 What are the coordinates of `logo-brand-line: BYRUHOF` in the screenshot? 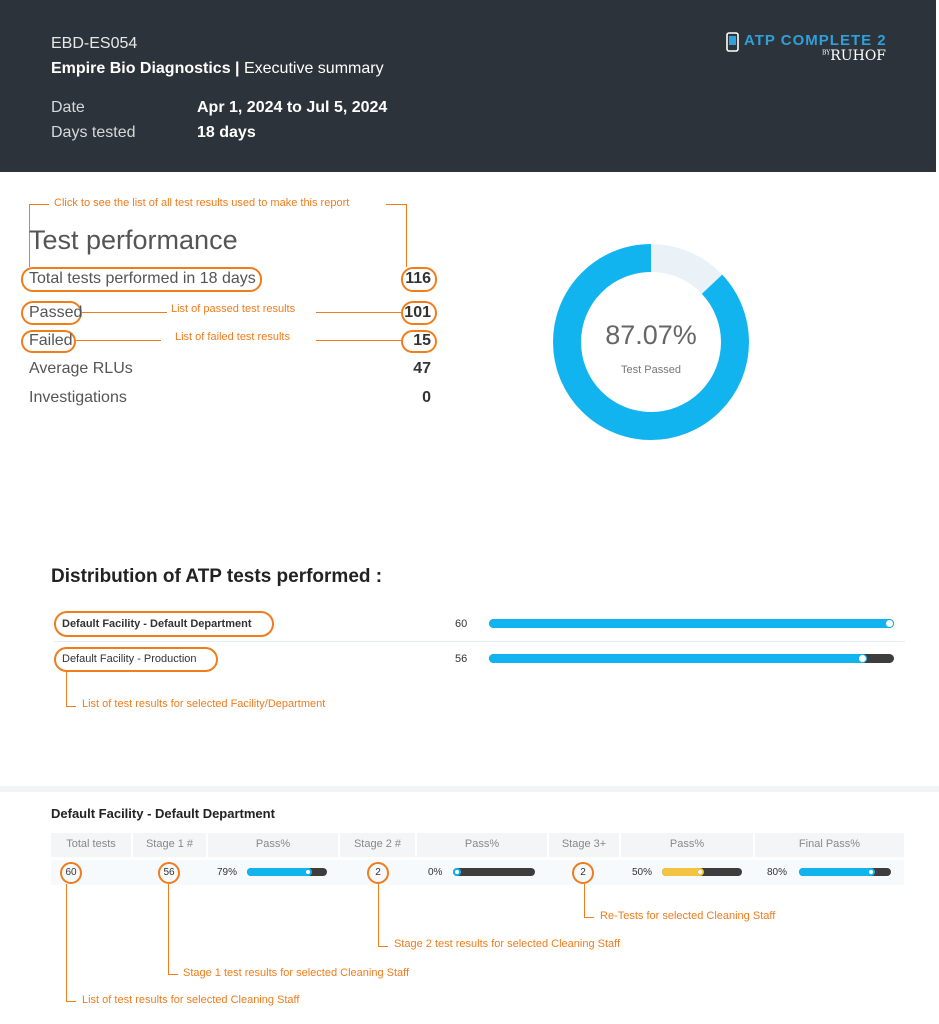 It's located at (854, 56).